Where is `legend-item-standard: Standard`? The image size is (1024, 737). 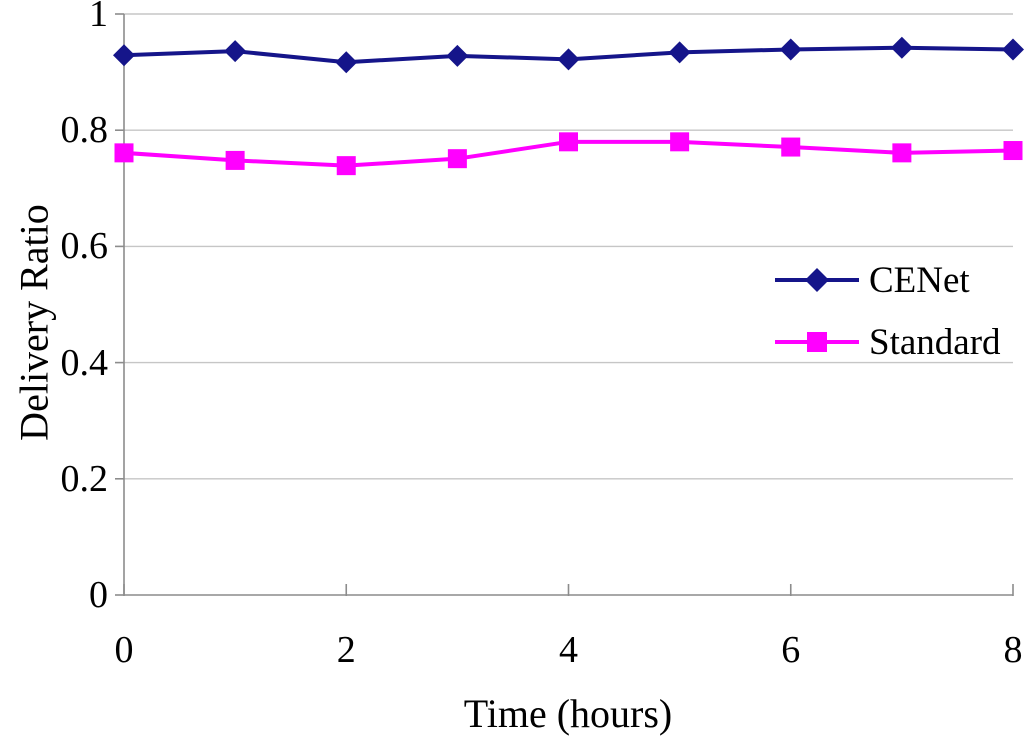
legend-item-standard: Standard is located at coordinates (888, 342).